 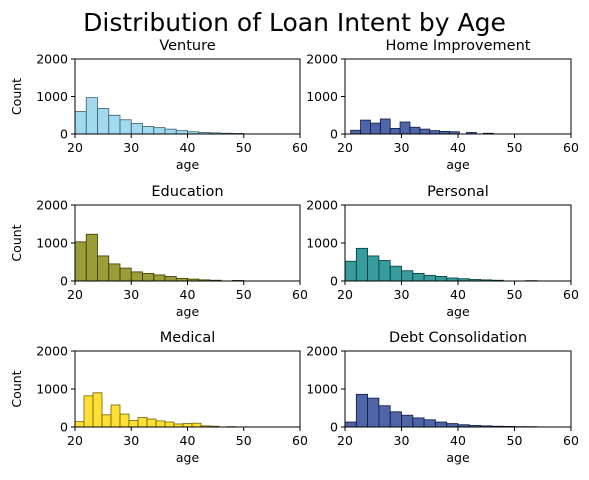 I want to click on subplot-title: Personal, so click(x=458, y=192).